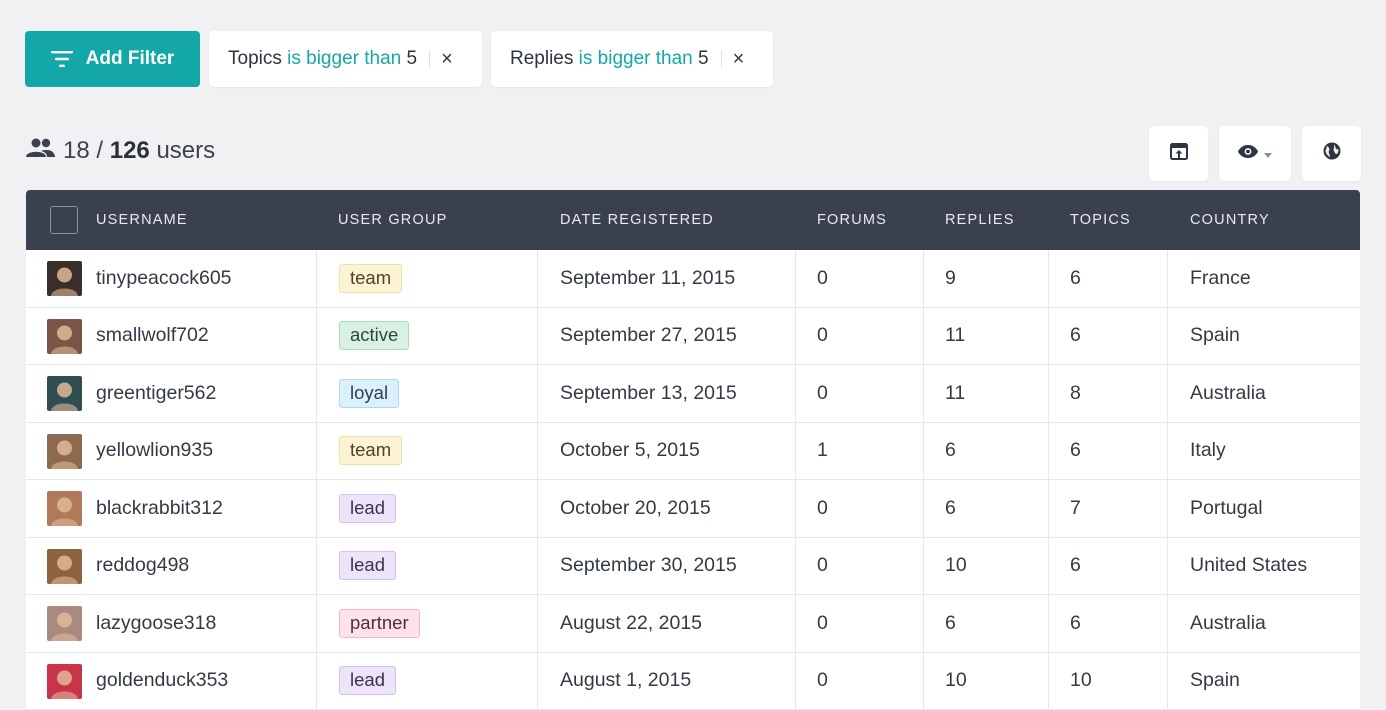  What do you see at coordinates (379, 623) in the screenshot?
I see `user-group-cell: partner` at bounding box center [379, 623].